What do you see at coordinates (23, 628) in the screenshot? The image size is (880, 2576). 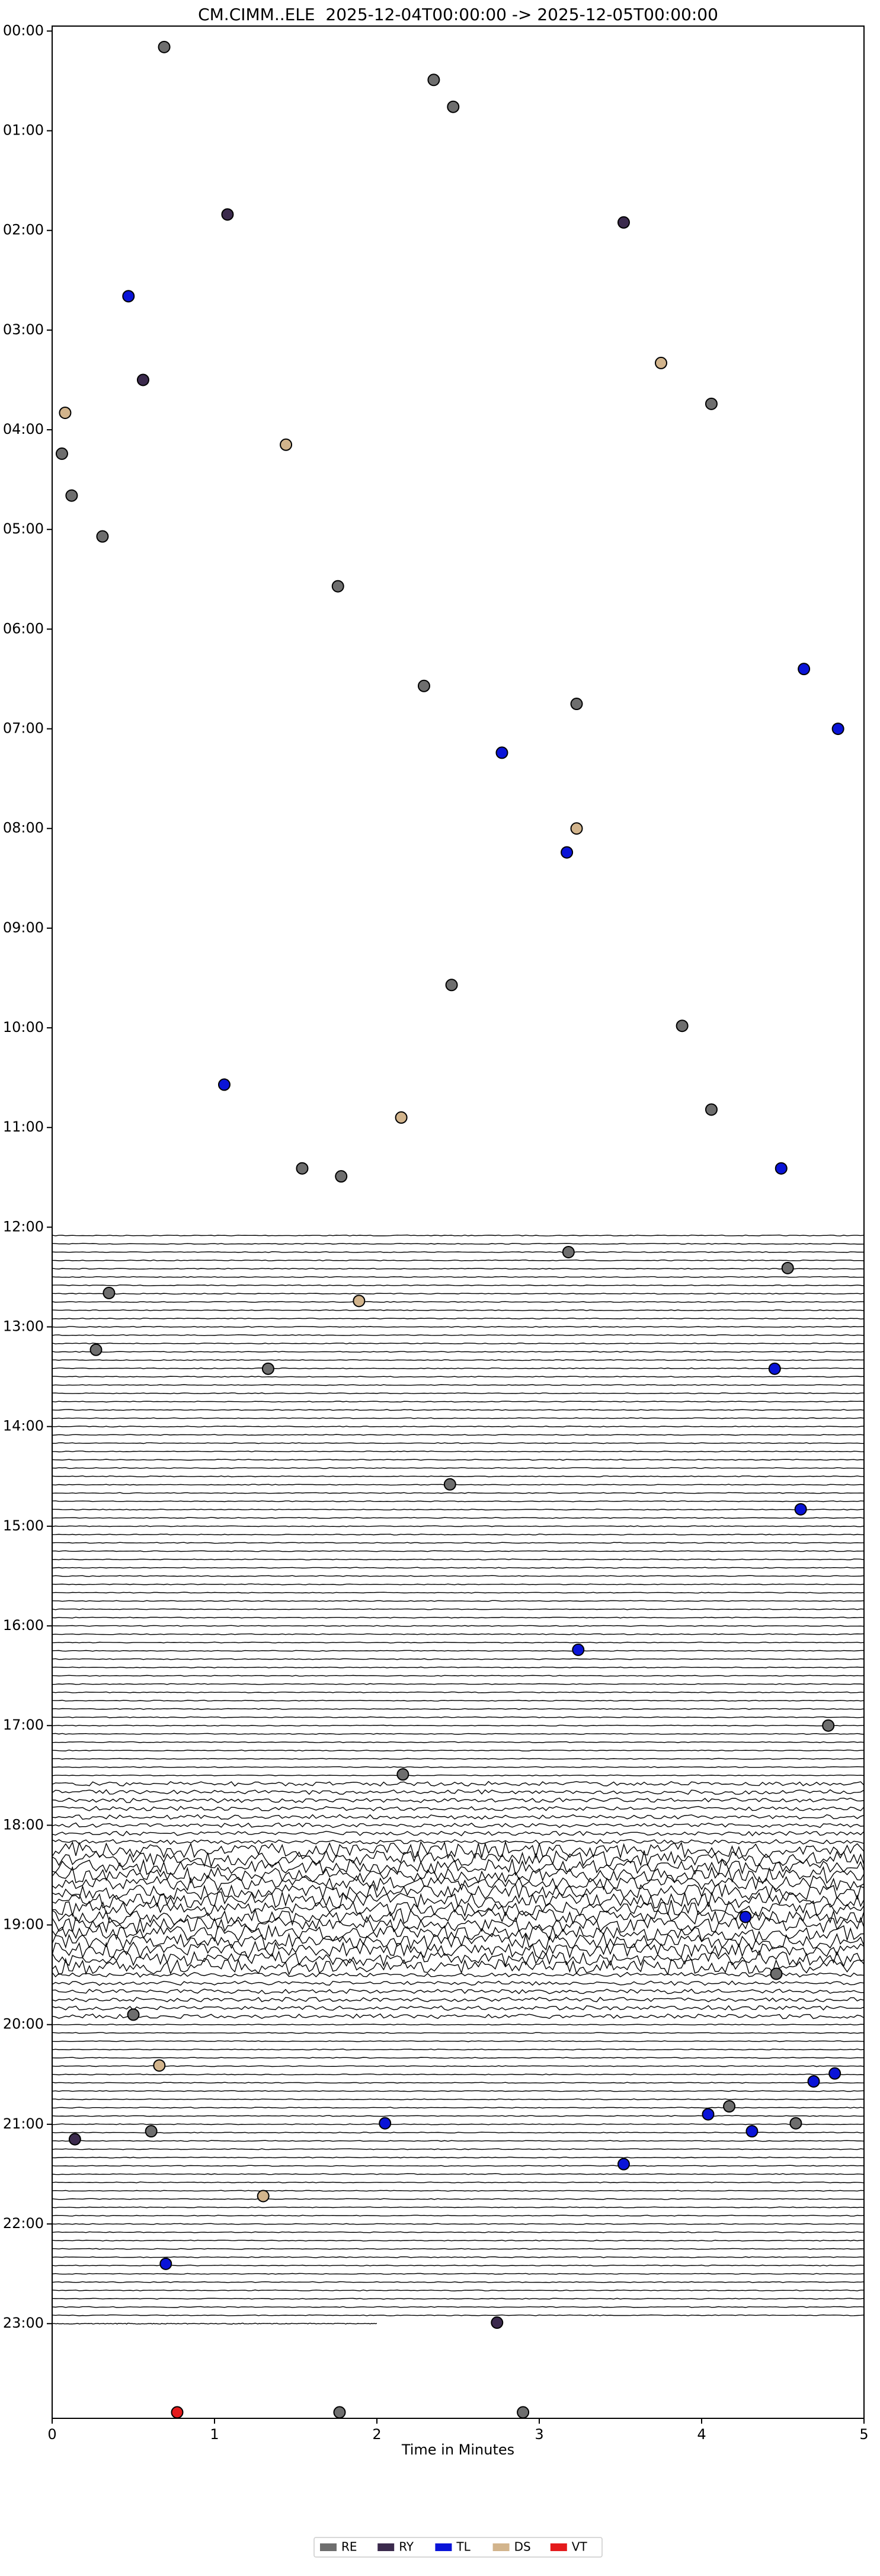 I see `y-tick-label: 06:00` at bounding box center [23, 628].